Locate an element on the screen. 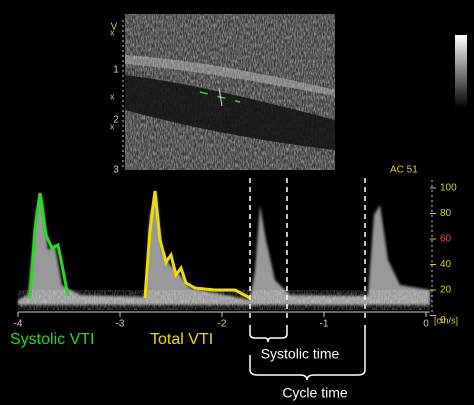 The image size is (474, 405). depth-label: 1 is located at coordinates (116, 70).